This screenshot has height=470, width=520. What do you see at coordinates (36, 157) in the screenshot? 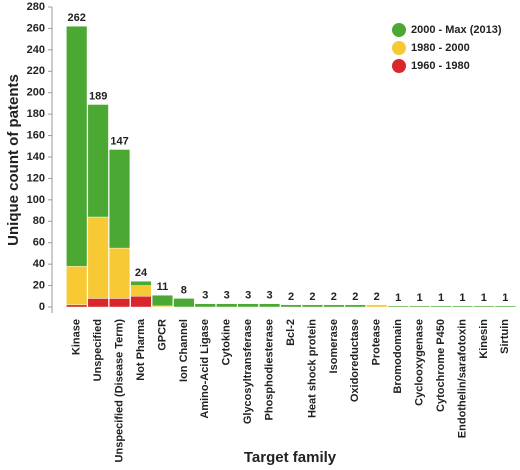
I see `y-tick-label: 140` at bounding box center [36, 157].